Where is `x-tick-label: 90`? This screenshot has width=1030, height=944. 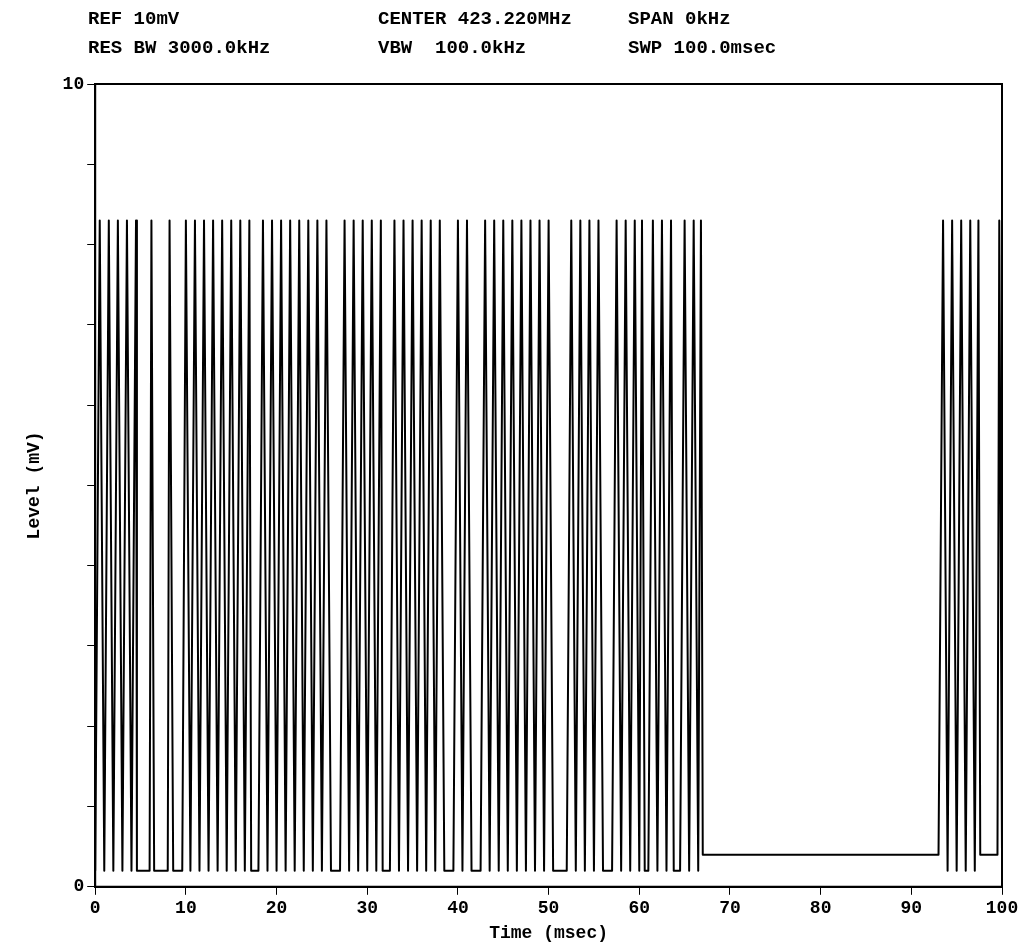
x-tick-label: 90 is located at coordinates (911, 908).